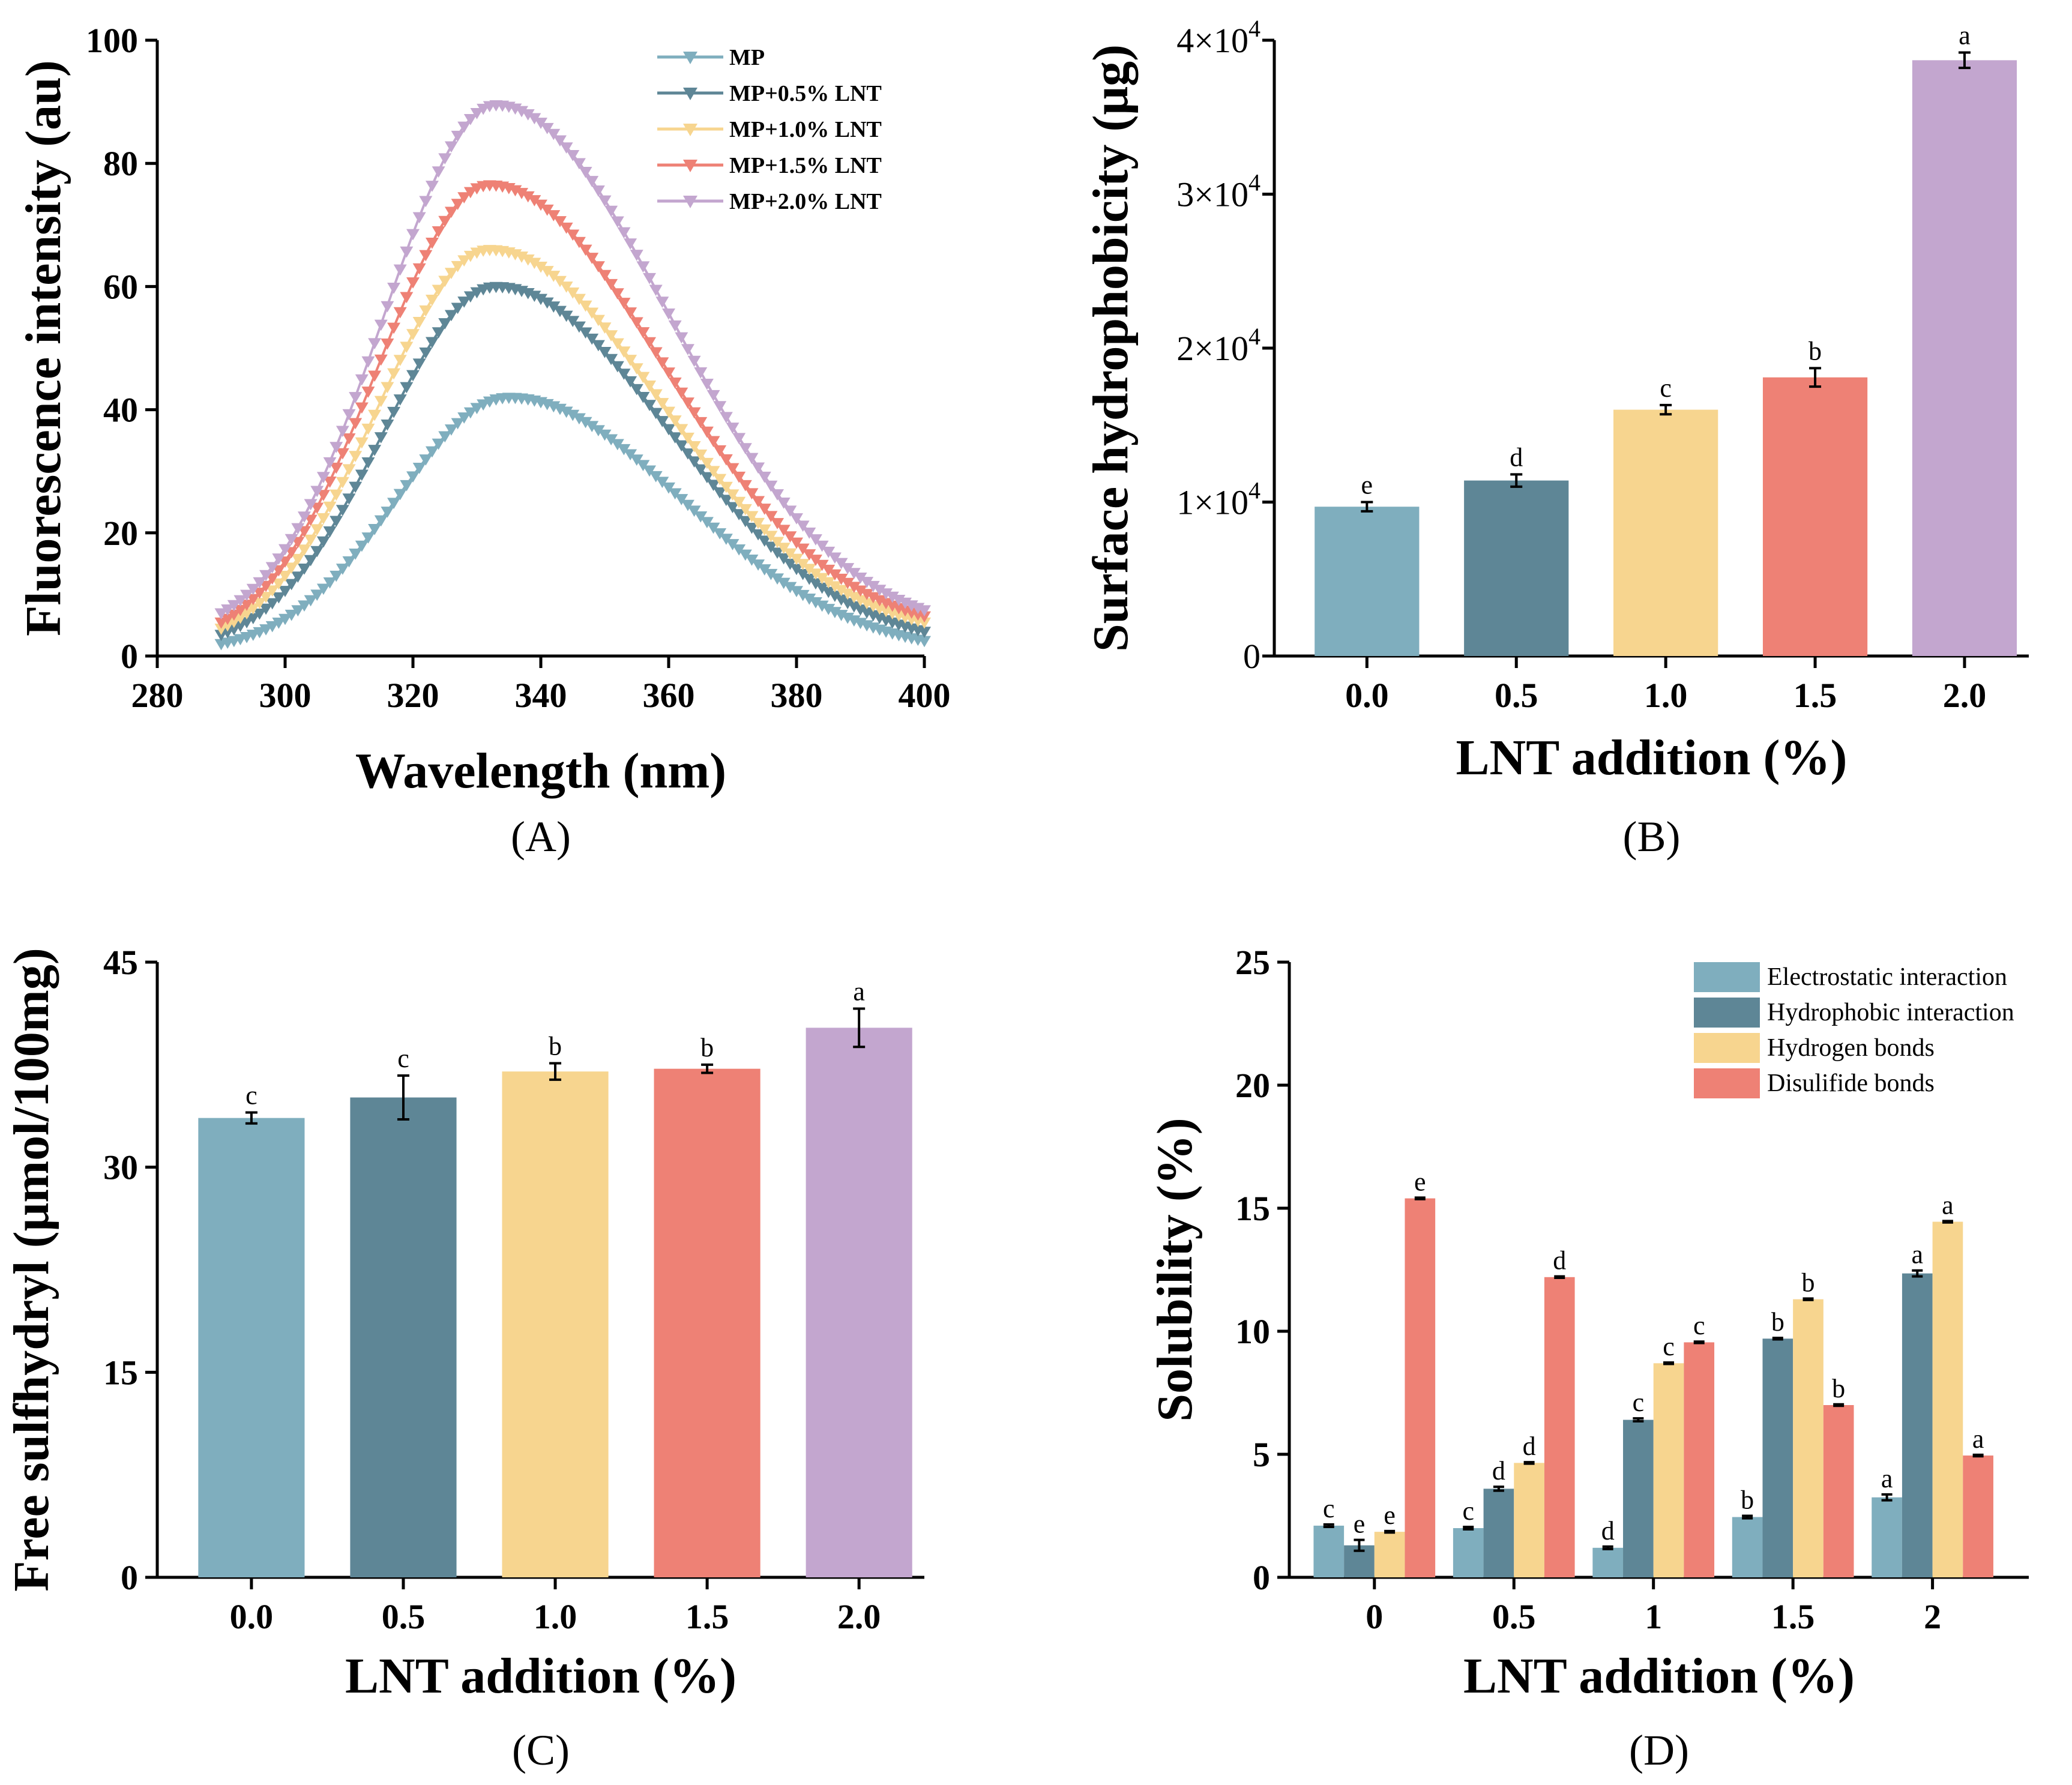 Image resolution: width=2072 pixels, height=1785 pixels. Describe the element at coordinates (1669, 1346) in the screenshot. I see `significance-letter: c` at that location.